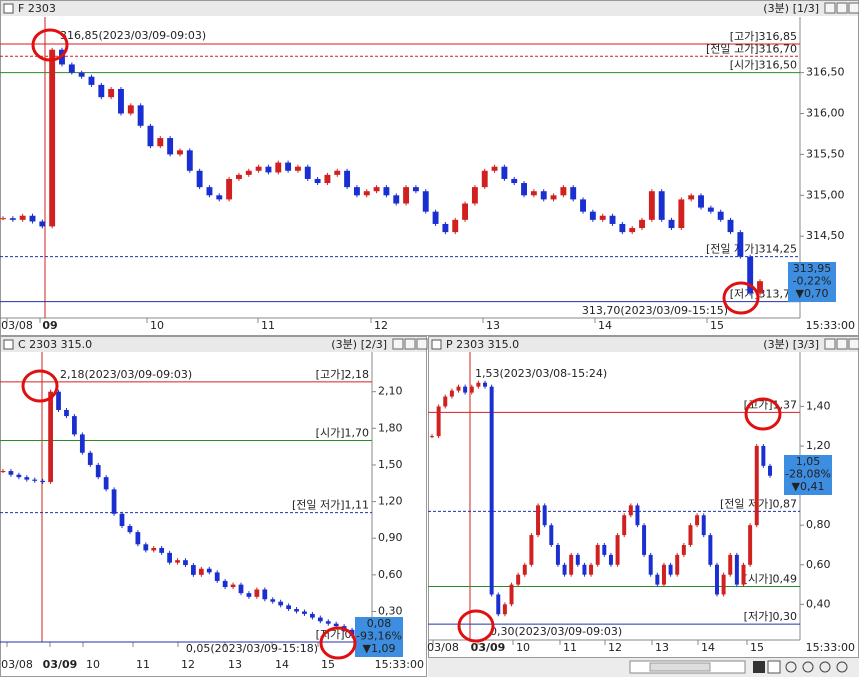 The width and height of the screenshot is (859, 677). Describe the element at coordinates (55, 344) in the screenshot. I see `panel-title: C 2303 315.0` at that location.